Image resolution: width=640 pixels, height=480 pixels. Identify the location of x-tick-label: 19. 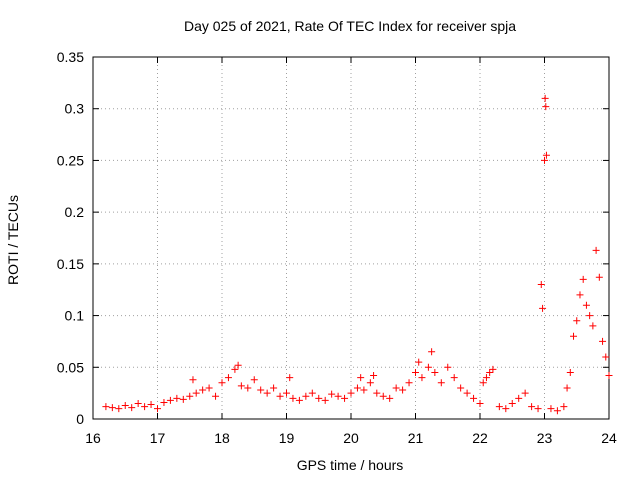
(287, 438).